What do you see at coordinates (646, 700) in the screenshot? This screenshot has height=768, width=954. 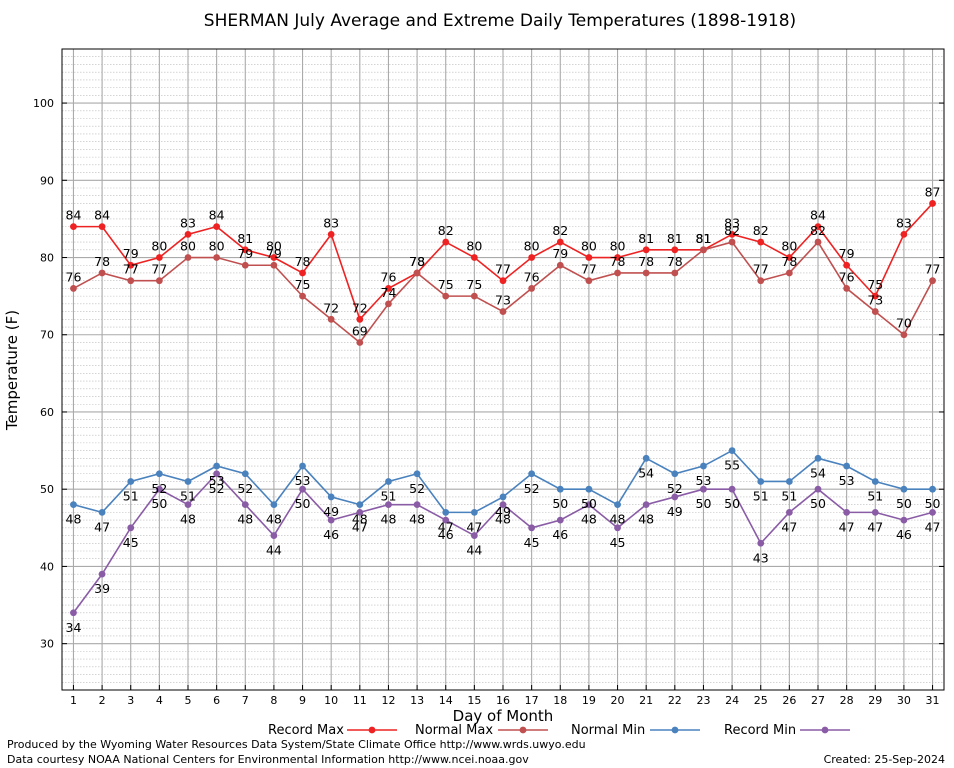 I see `x-tick-label: 21` at bounding box center [646, 700].